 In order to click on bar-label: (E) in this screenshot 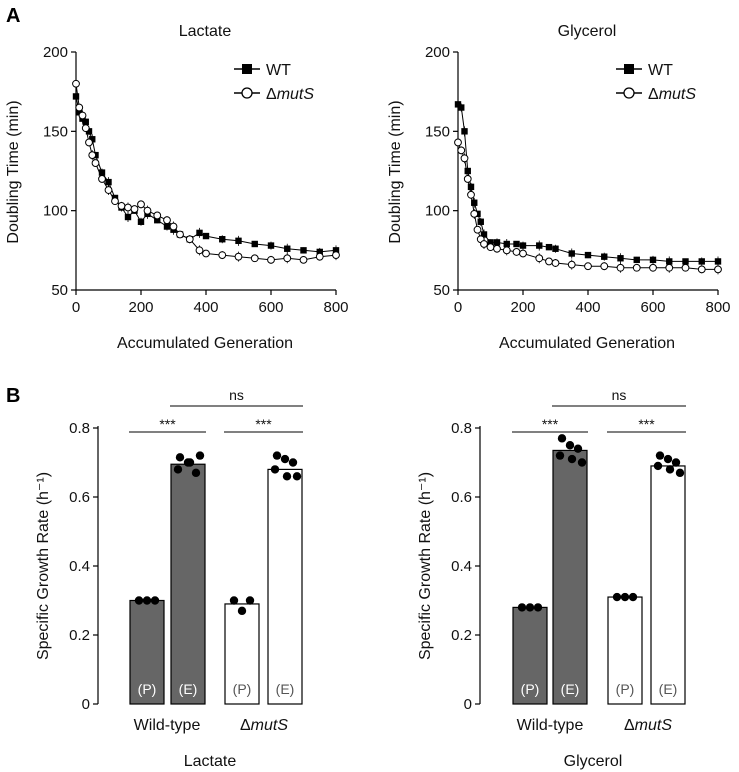, I will do `click(285, 689)`.